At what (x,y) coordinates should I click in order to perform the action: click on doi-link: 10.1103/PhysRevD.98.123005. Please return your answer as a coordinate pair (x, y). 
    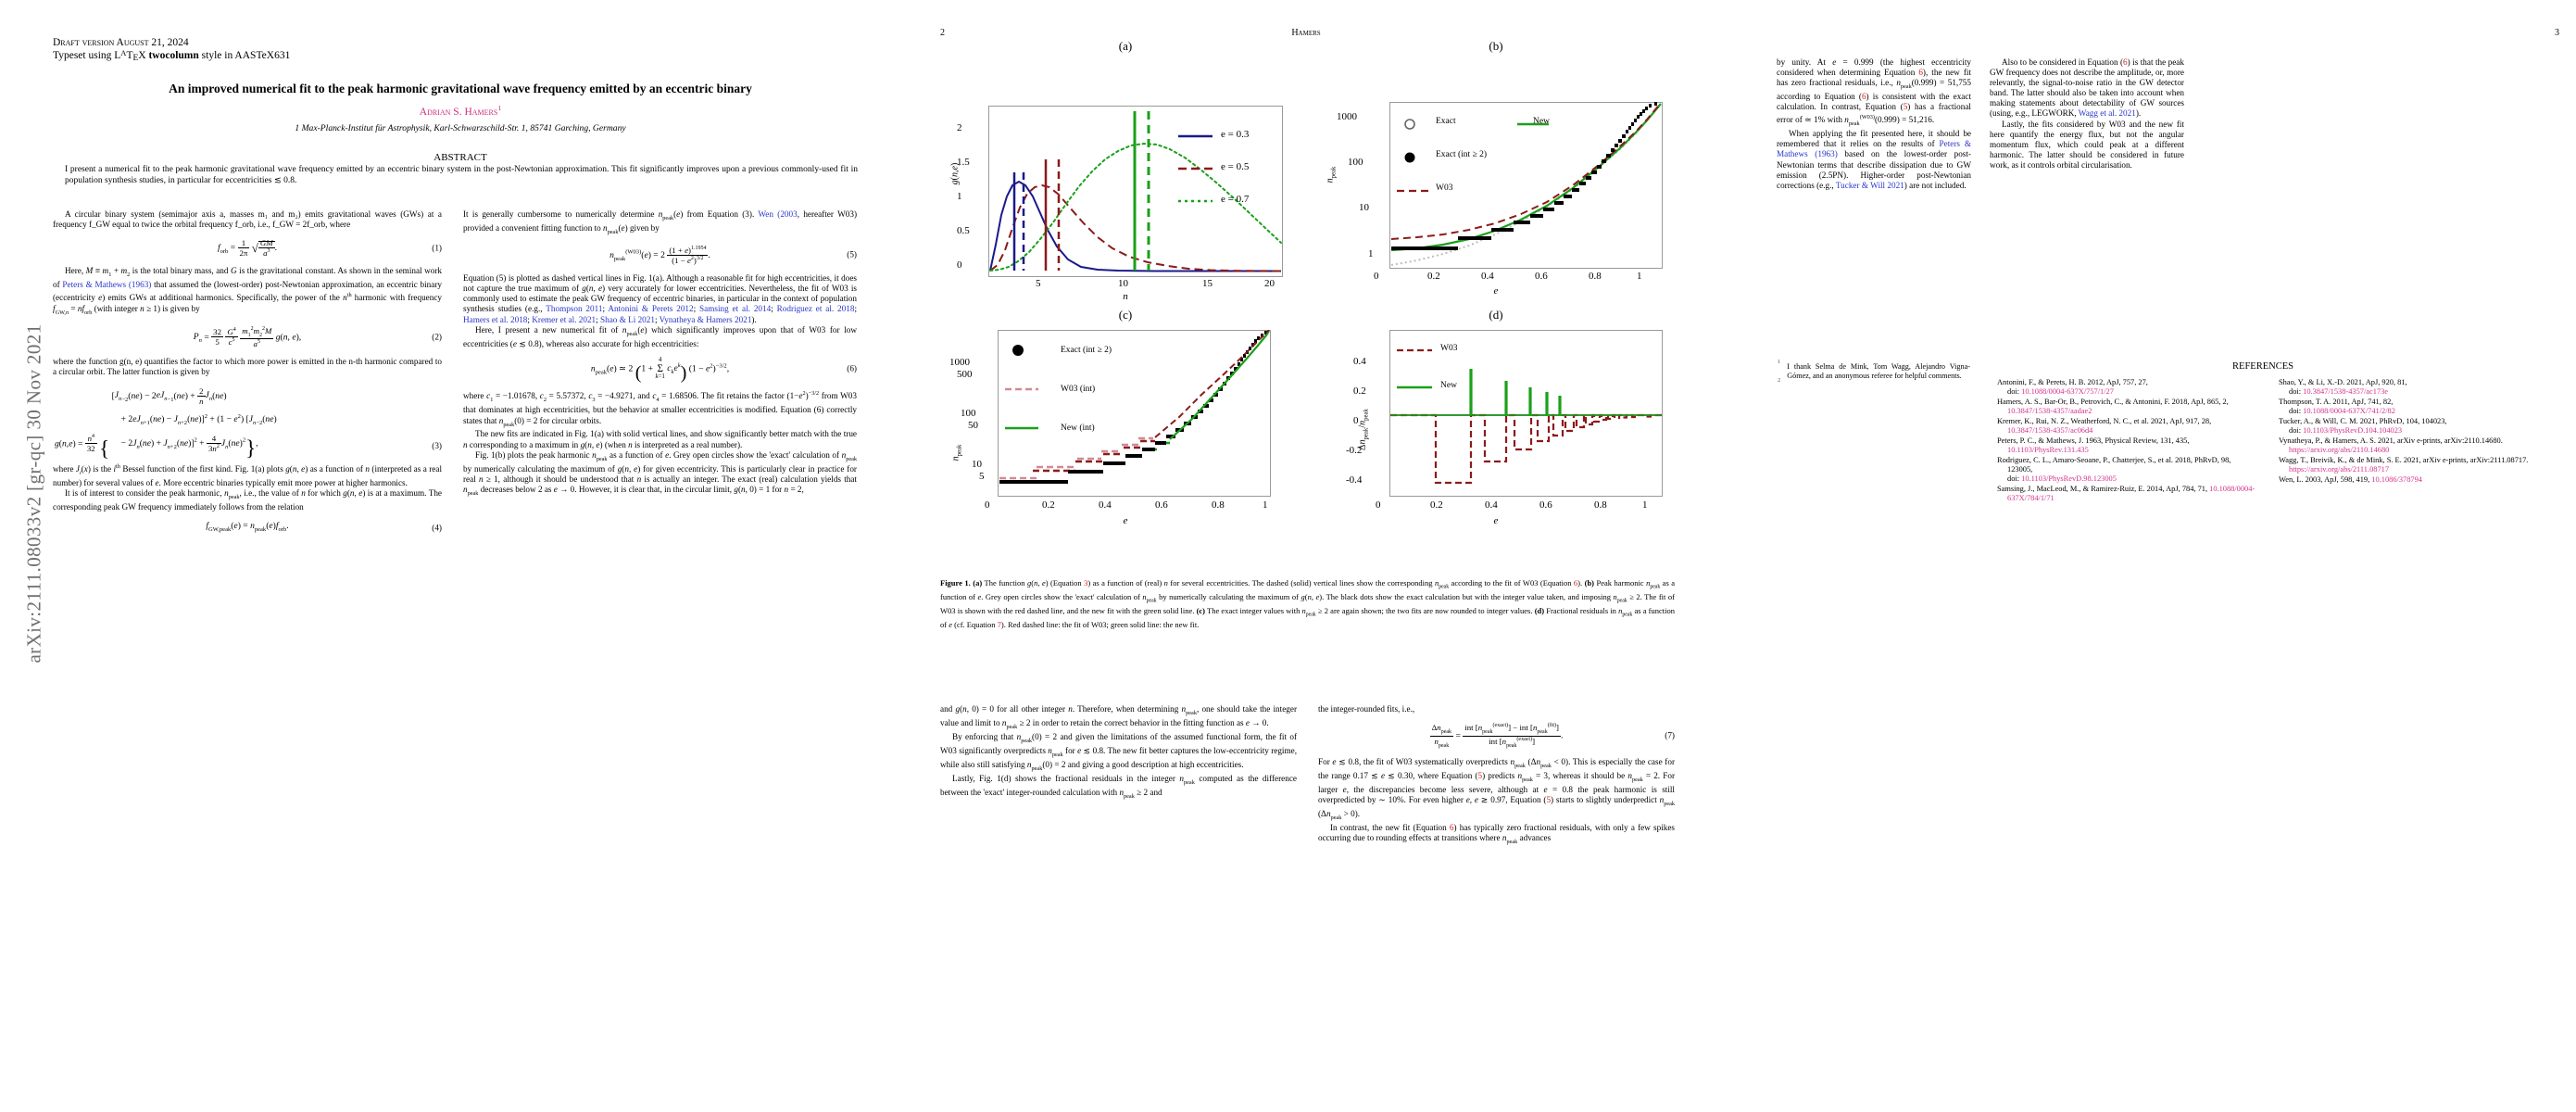
    Looking at the image, I should click on (2069, 479).